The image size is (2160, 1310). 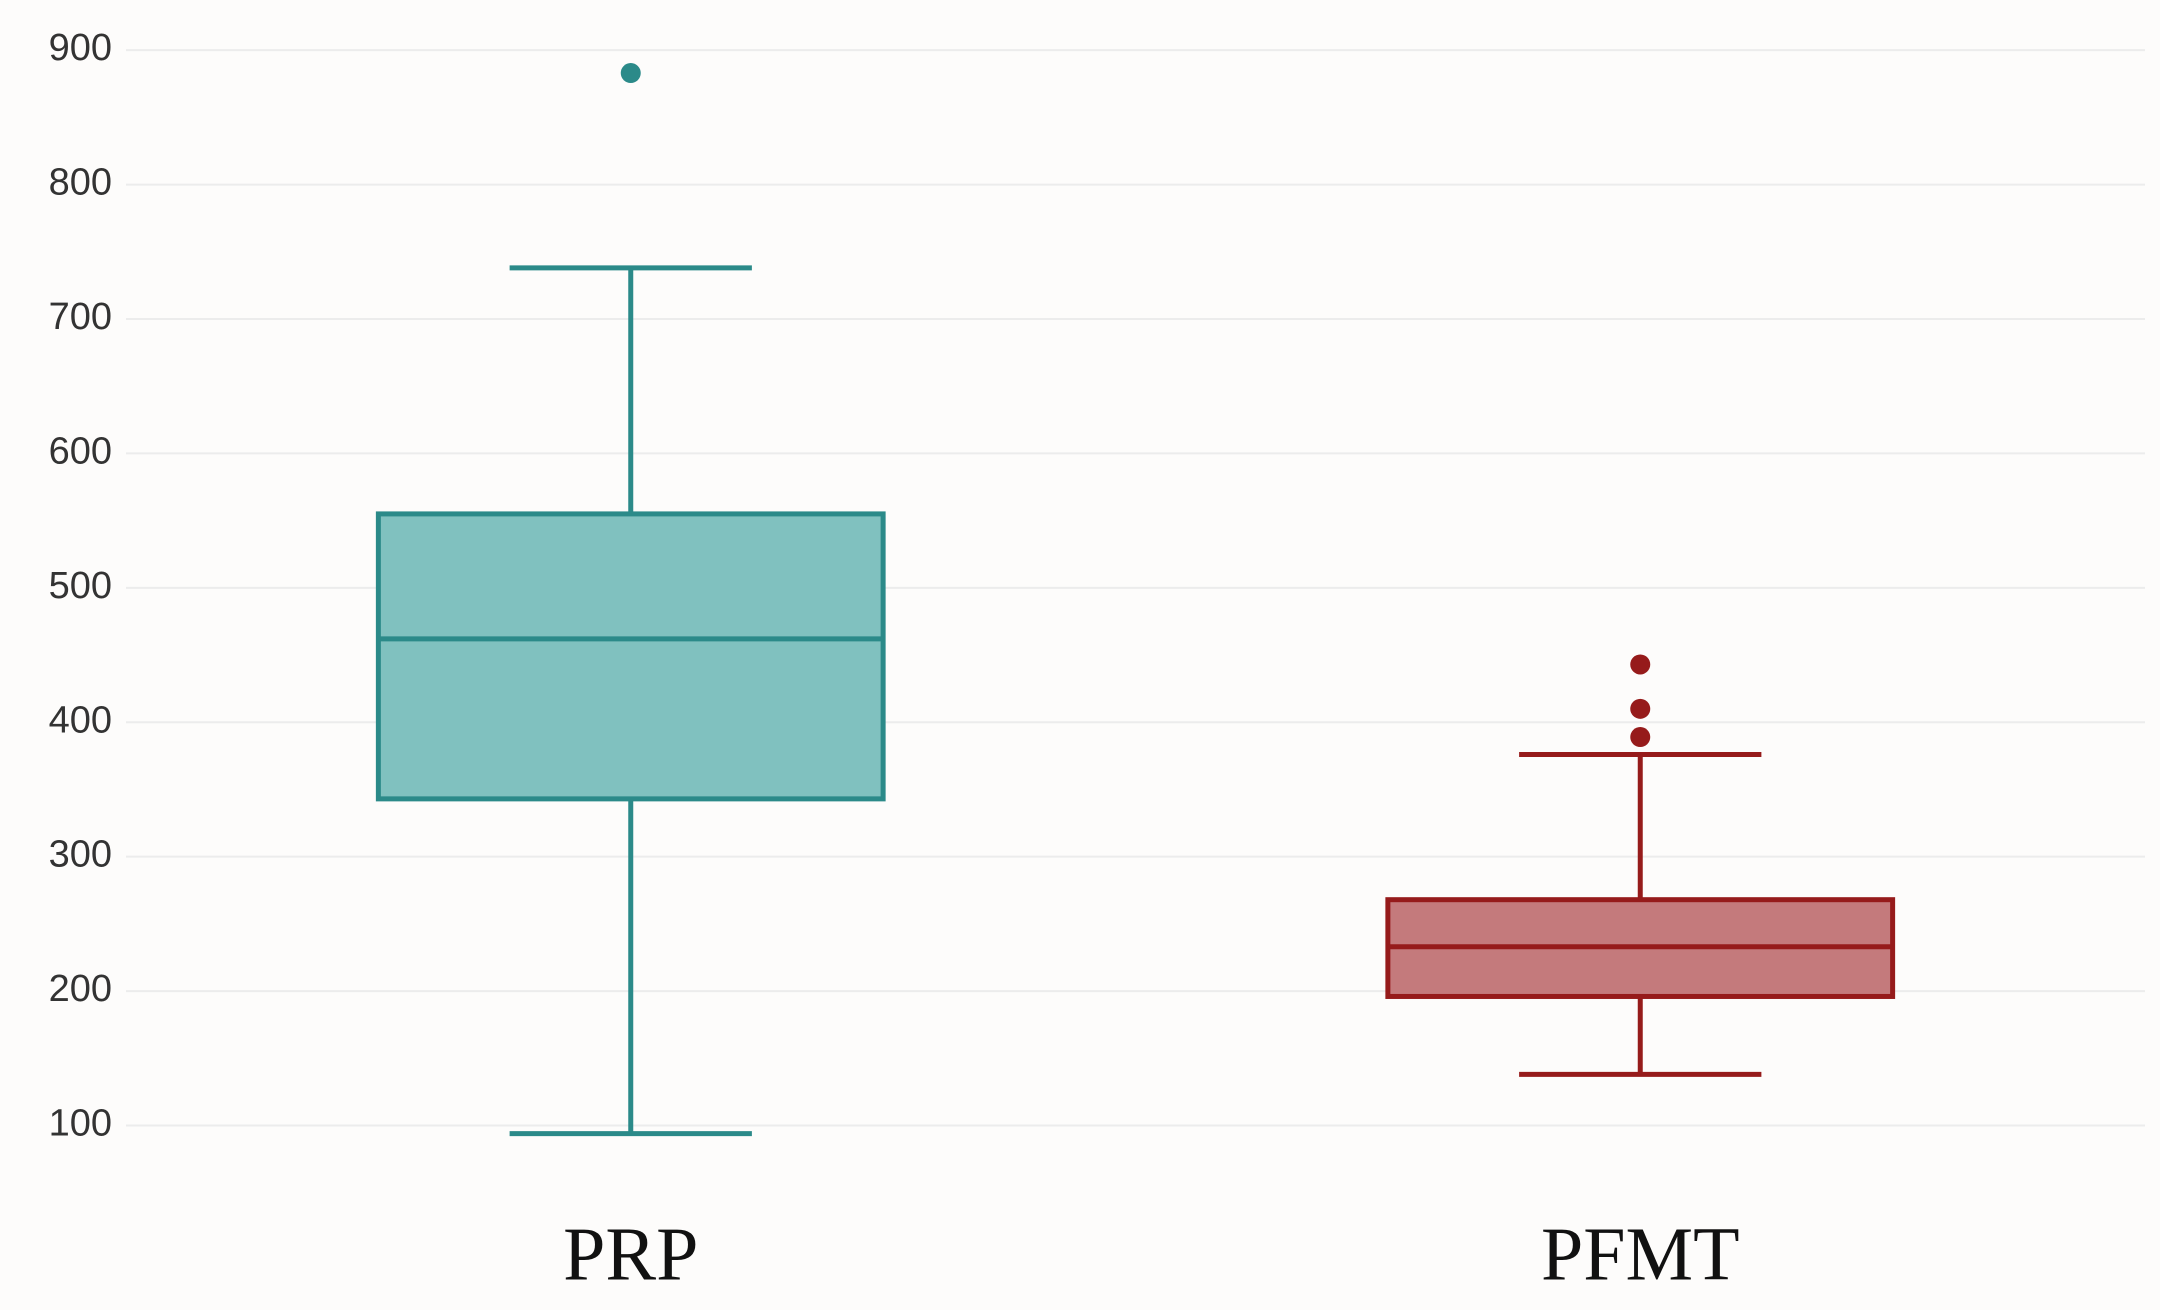 What do you see at coordinates (80, 48) in the screenshot?
I see `y-tick-label: 900` at bounding box center [80, 48].